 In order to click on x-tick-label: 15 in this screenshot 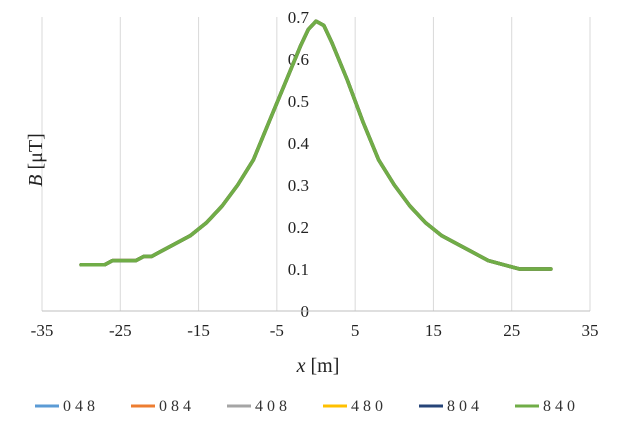, I will do `click(433, 330)`.